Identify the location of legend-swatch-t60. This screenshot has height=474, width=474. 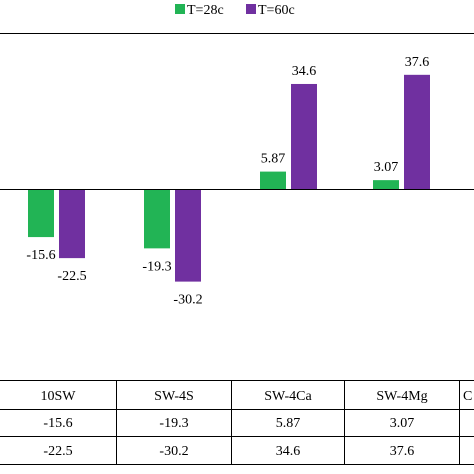
(251, 9).